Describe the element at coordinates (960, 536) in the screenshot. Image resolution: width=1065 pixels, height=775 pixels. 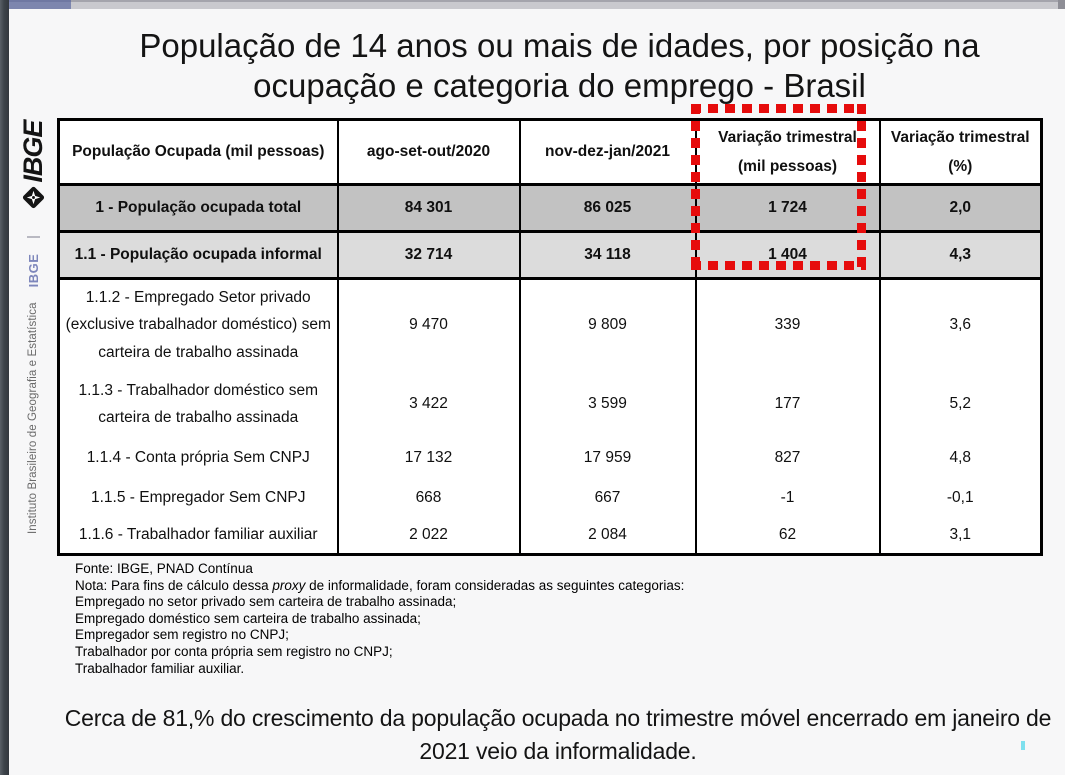
I see `cell-var-pct: 3,1` at that location.